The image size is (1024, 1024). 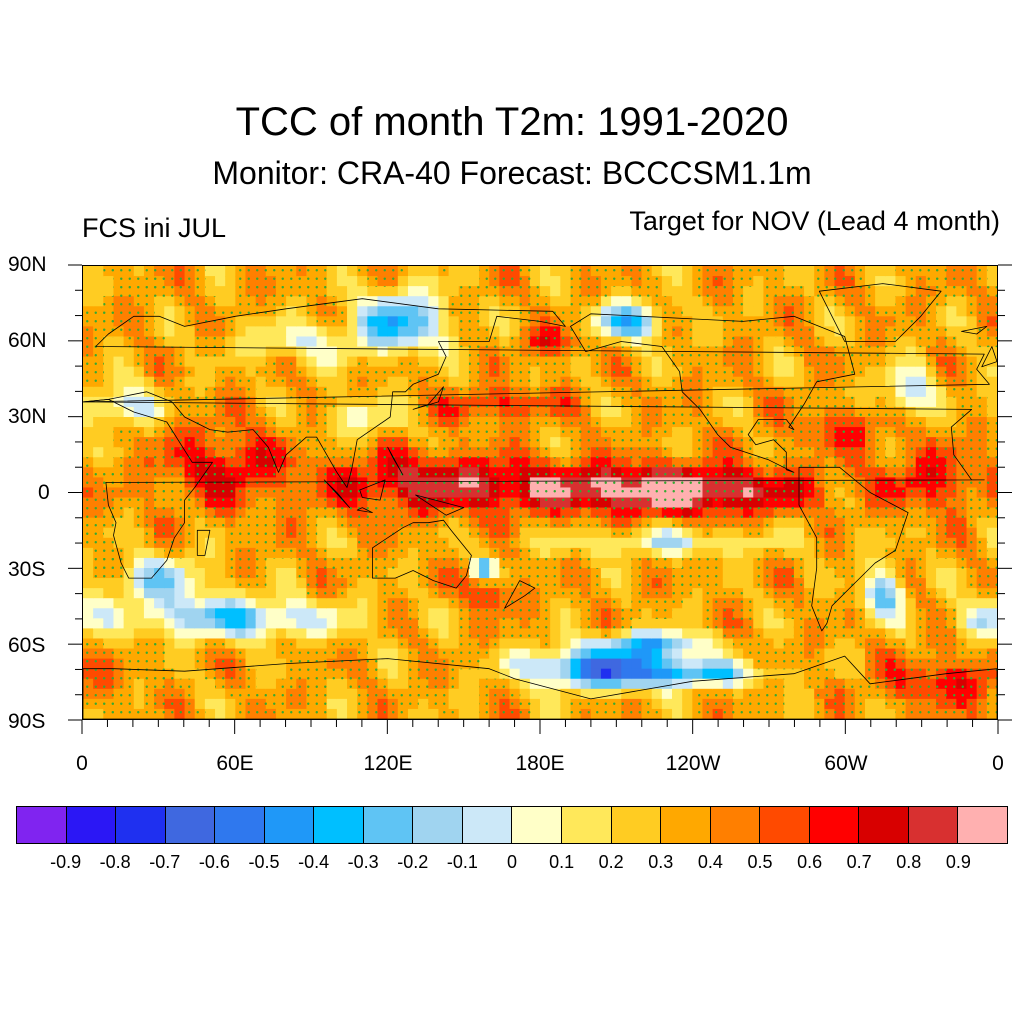 What do you see at coordinates (235, 763) in the screenshot?
I see `lon-label-60e: 60E` at bounding box center [235, 763].